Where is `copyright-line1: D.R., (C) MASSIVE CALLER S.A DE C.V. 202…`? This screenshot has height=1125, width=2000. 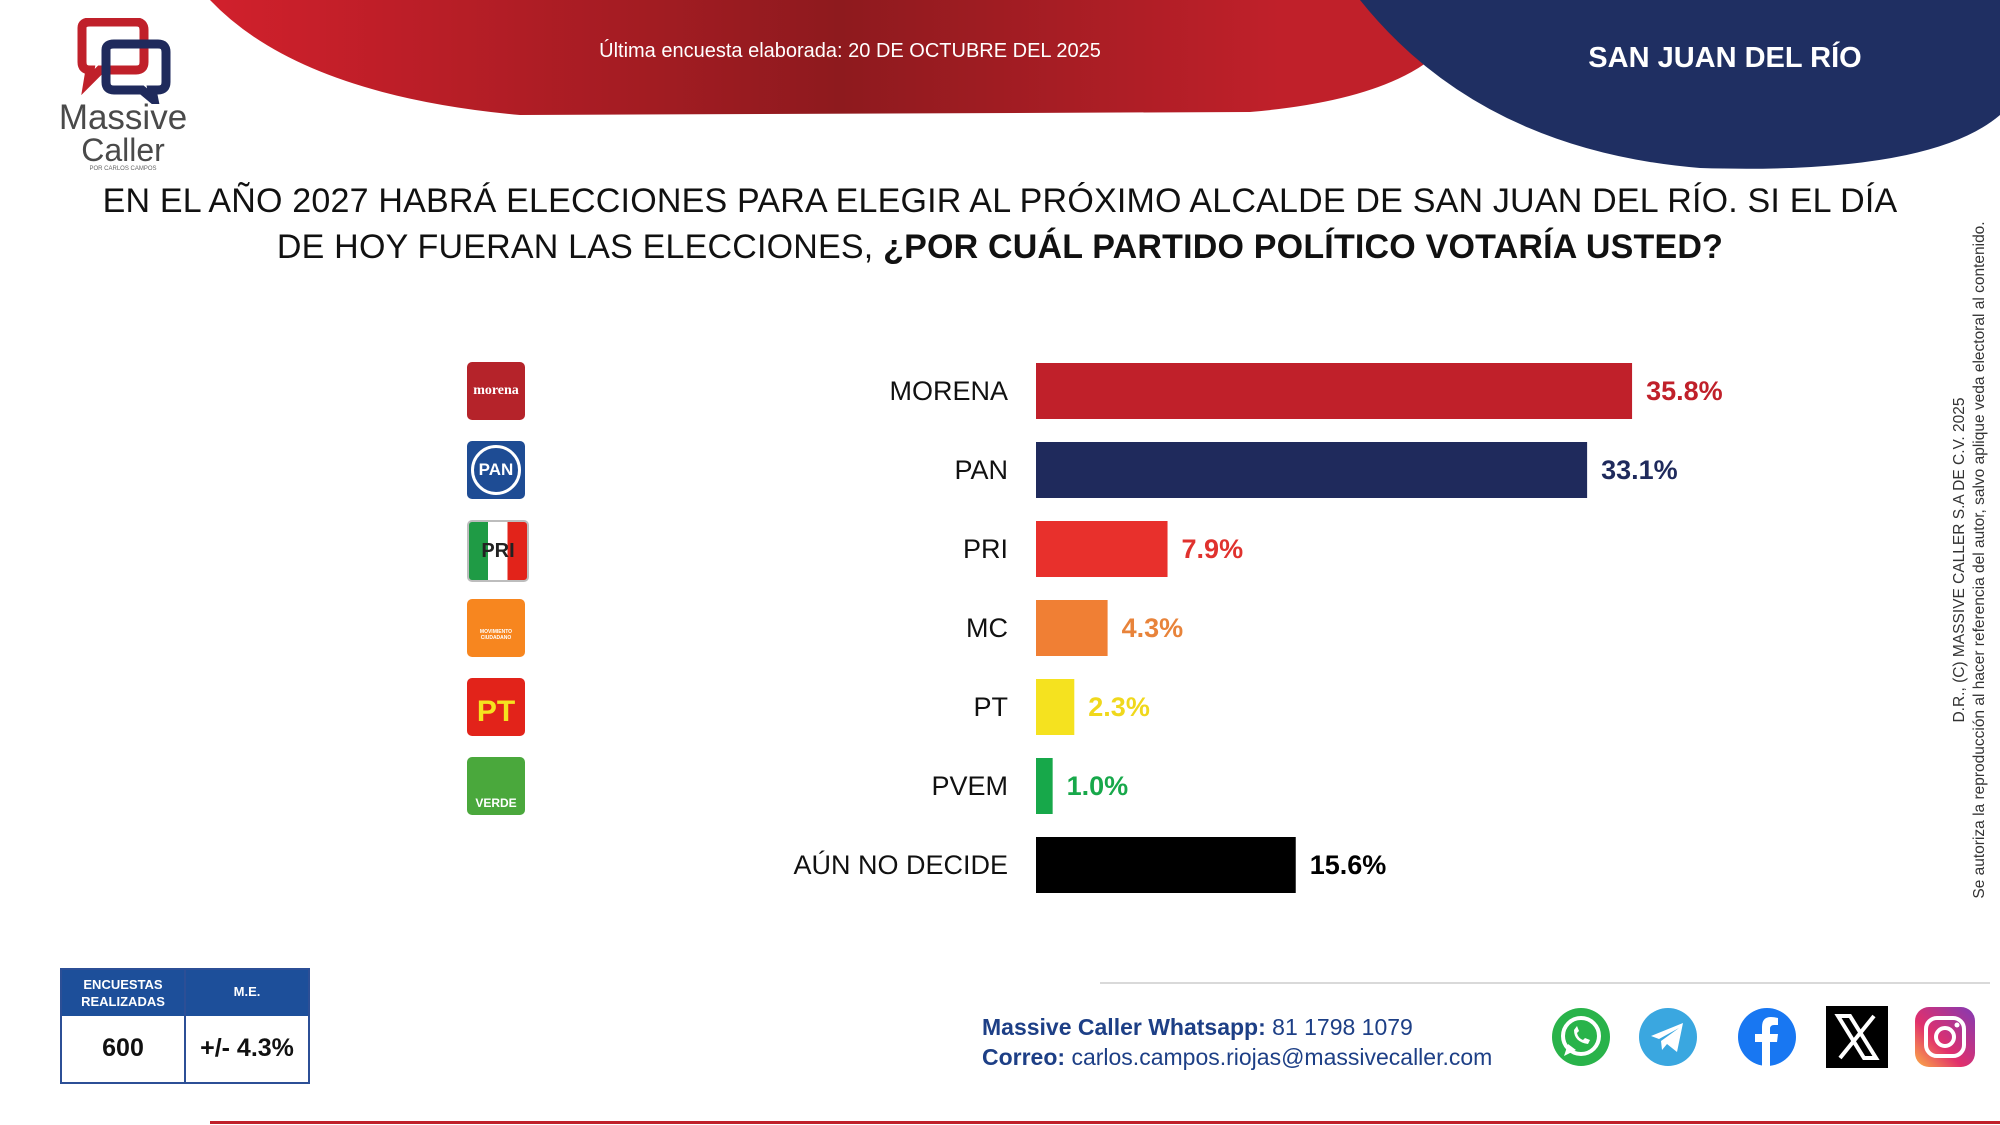 copyright-line1: D.R., (C) MASSIVE CALLER S.A DE C.V. 202… is located at coordinates (1959, 560).